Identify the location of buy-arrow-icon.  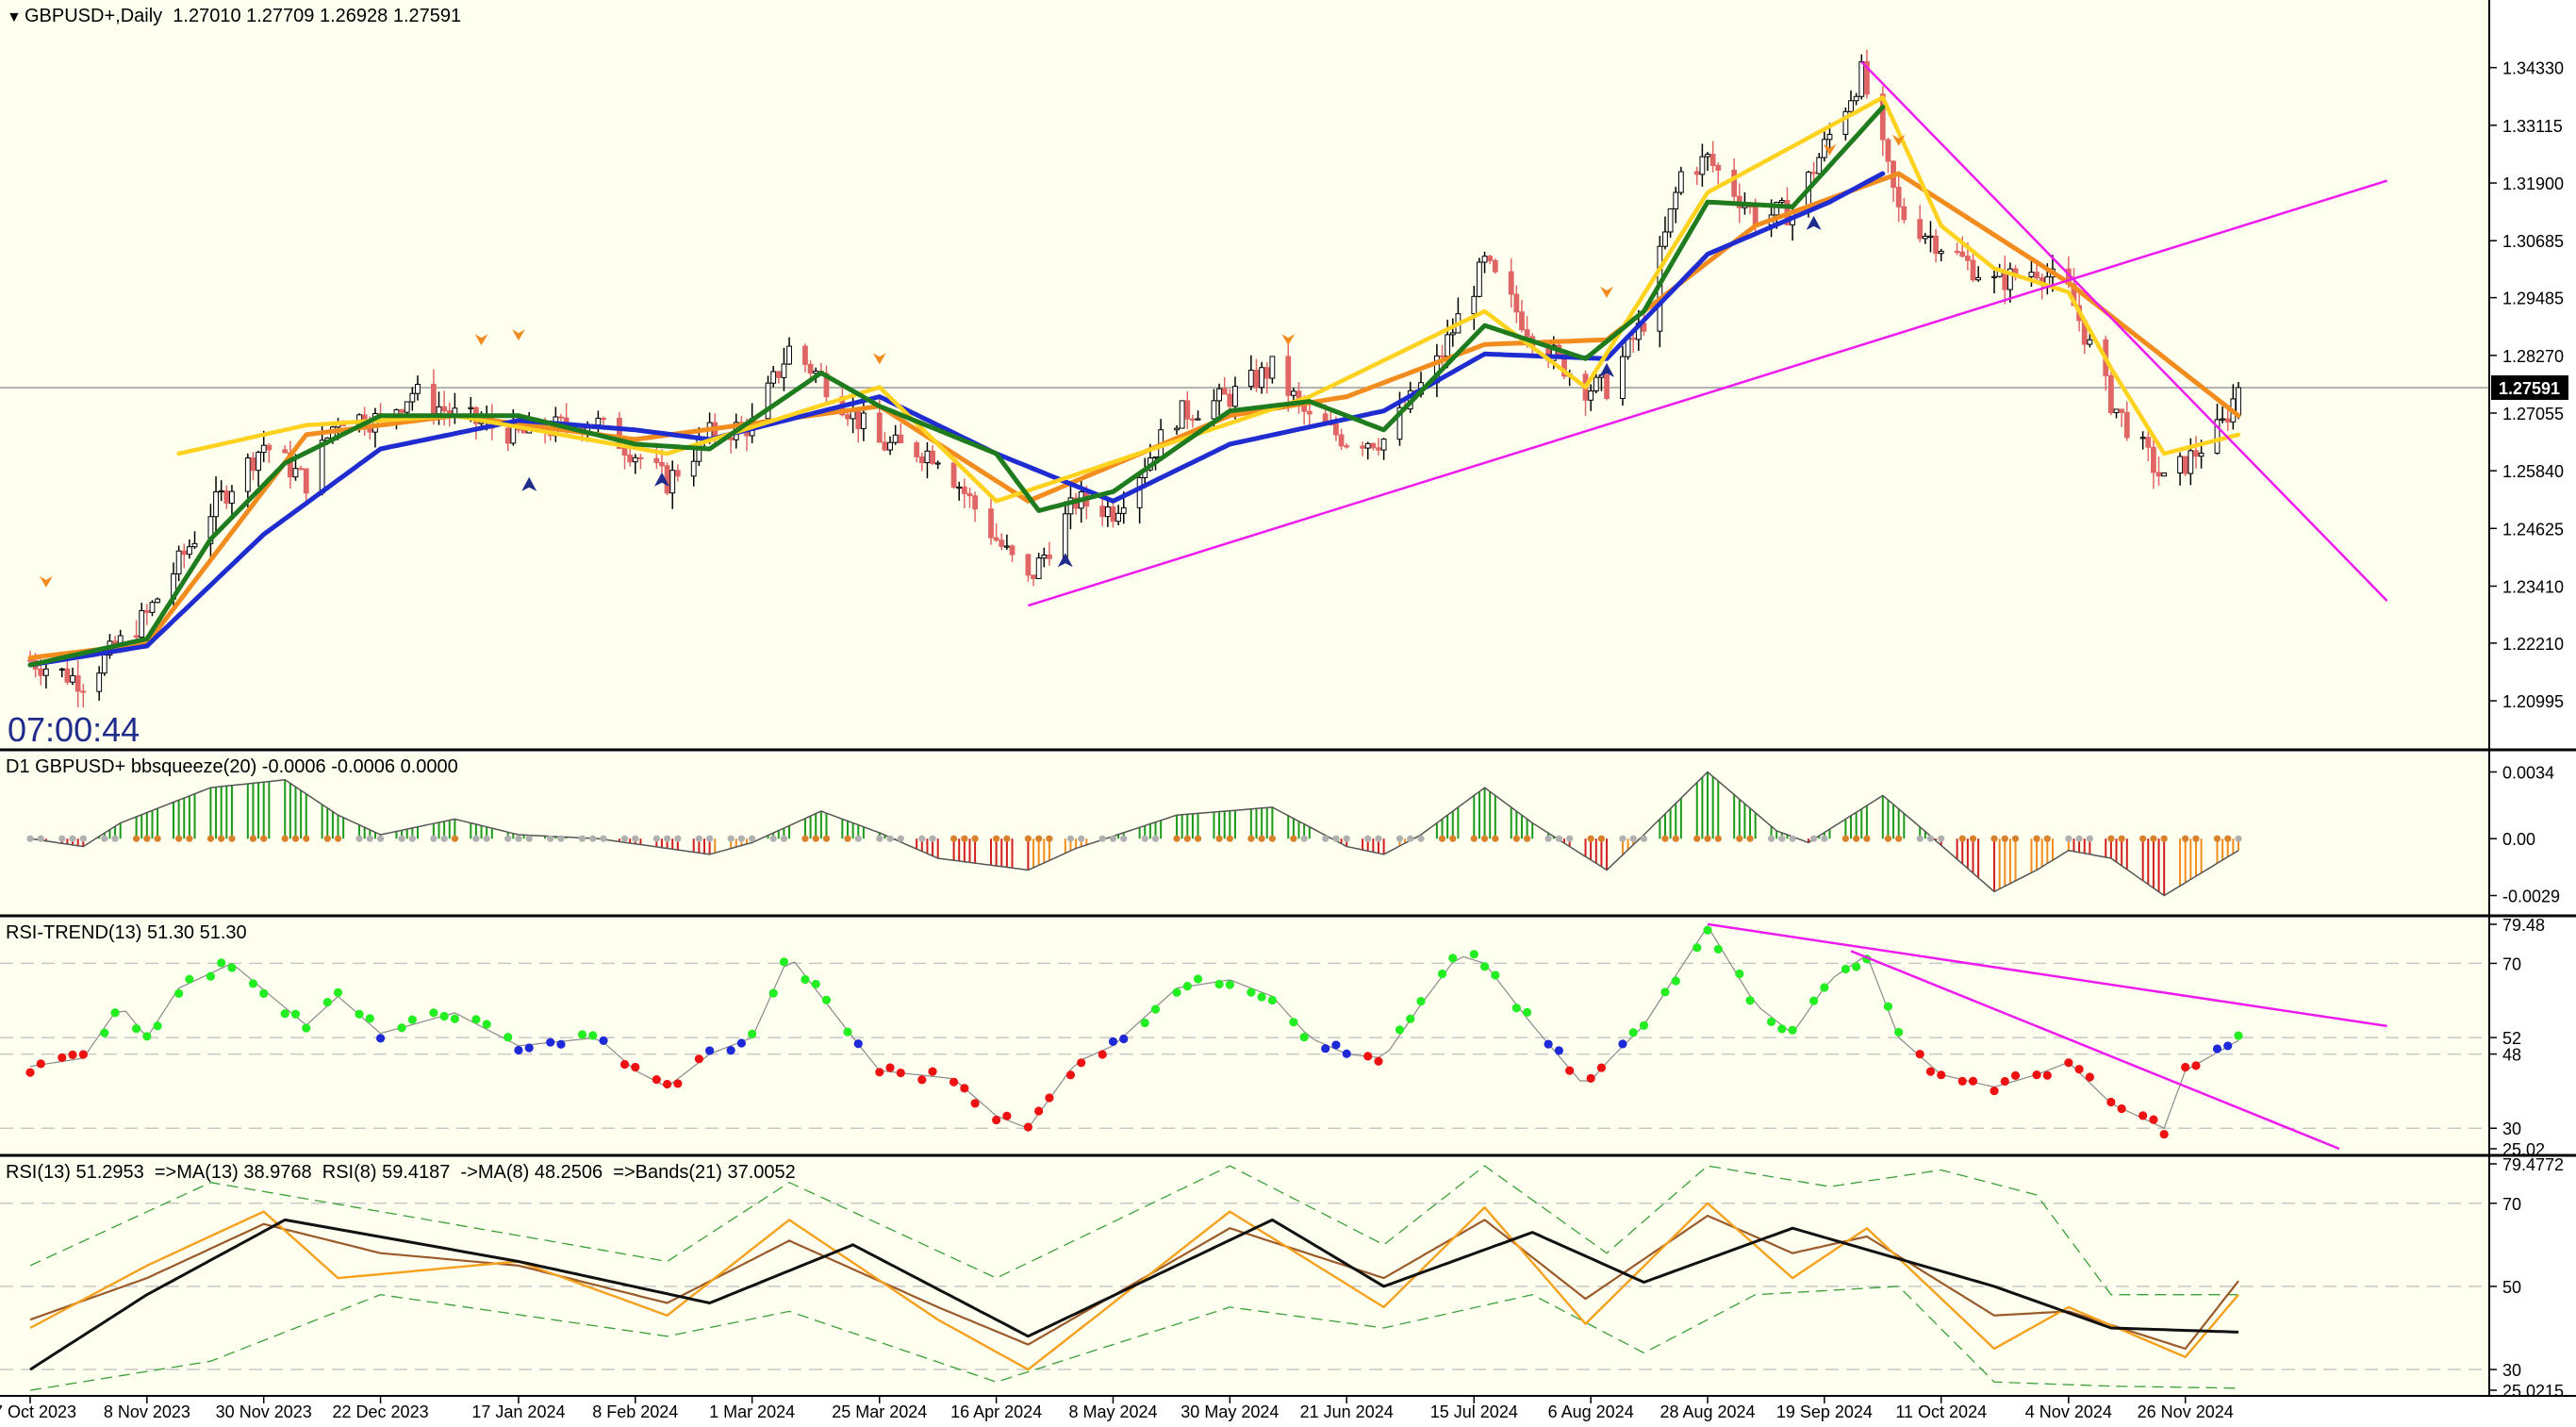
(1607, 369).